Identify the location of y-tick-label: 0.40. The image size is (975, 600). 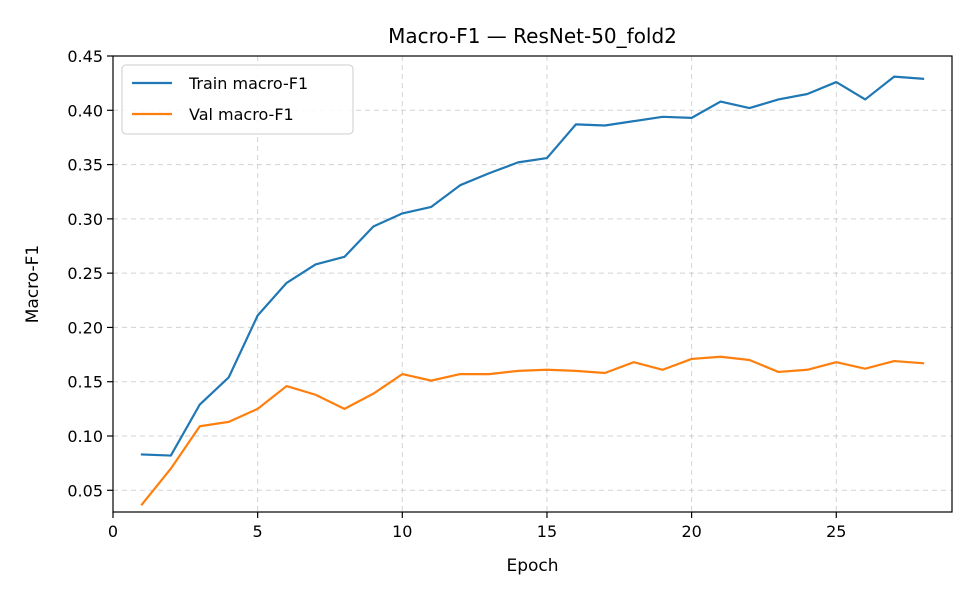
(85, 110).